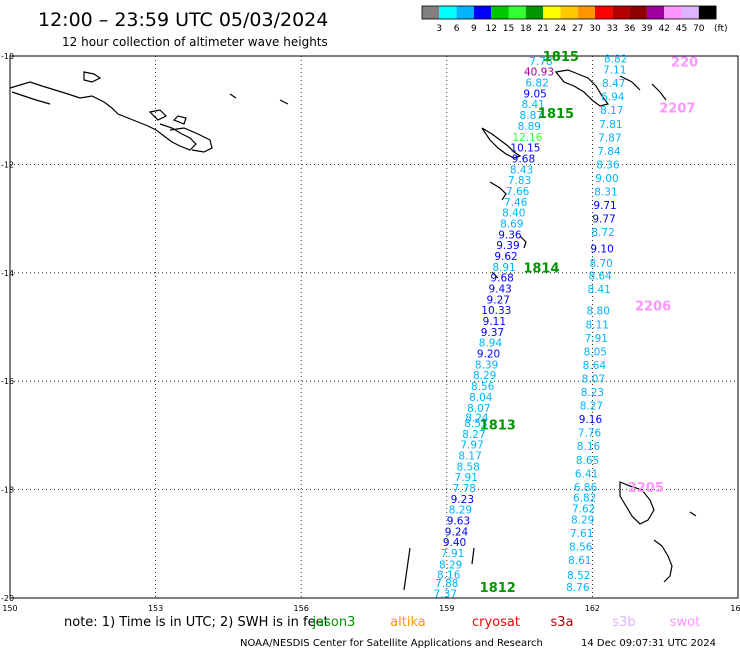  I want to click on wave-height-value: 40.93, so click(539, 73).